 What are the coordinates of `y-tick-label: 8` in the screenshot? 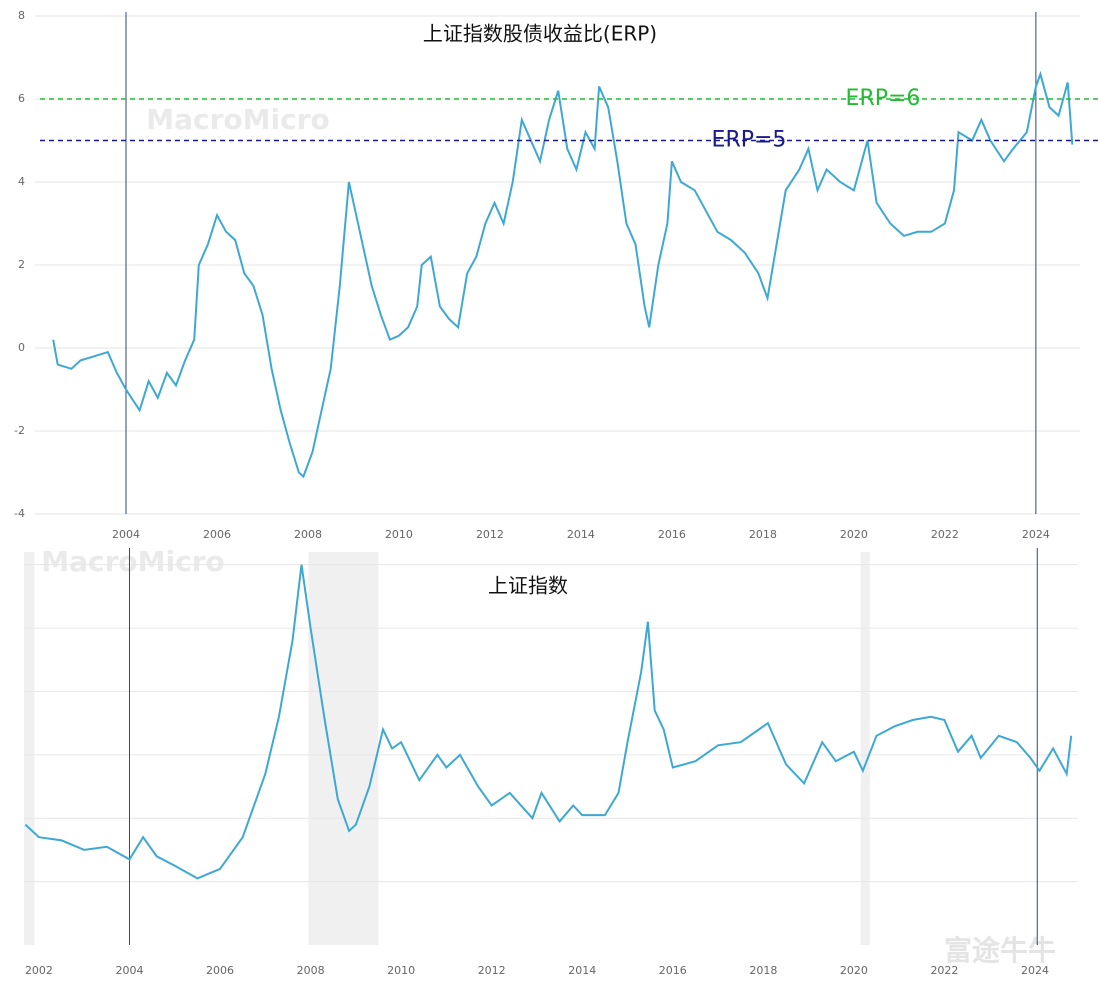 It's located at (21, 15).